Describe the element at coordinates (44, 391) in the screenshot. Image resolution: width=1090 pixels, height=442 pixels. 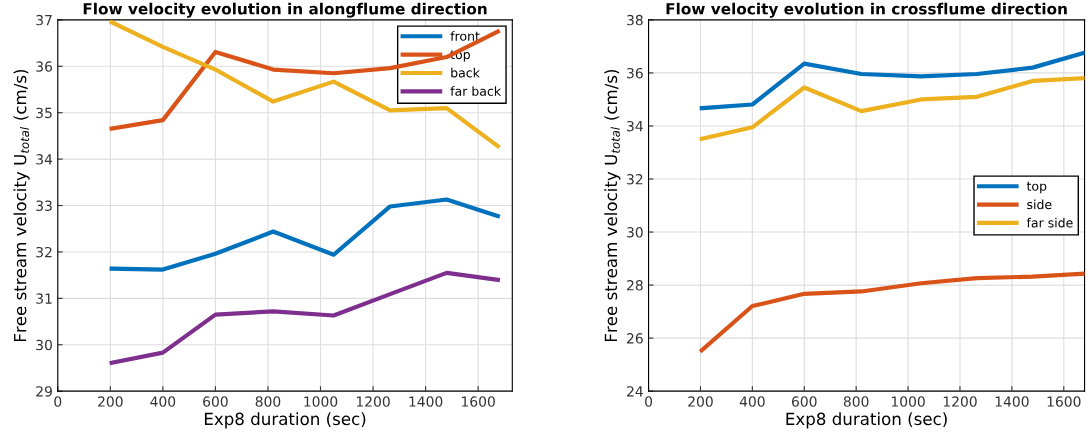
I see `y-tick-label: 29` at that location.